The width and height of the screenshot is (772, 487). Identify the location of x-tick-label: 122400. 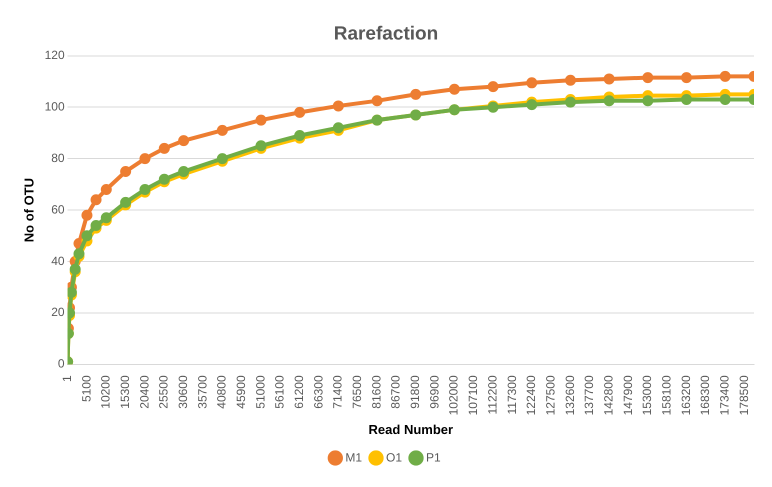
(531, 395).